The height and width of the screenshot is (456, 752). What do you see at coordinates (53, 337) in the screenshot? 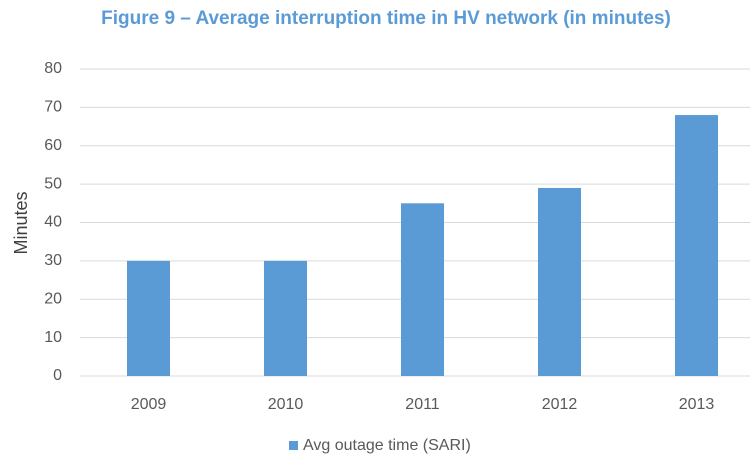
I see `y-tick-label: 10` at bounding box center [53, 337].